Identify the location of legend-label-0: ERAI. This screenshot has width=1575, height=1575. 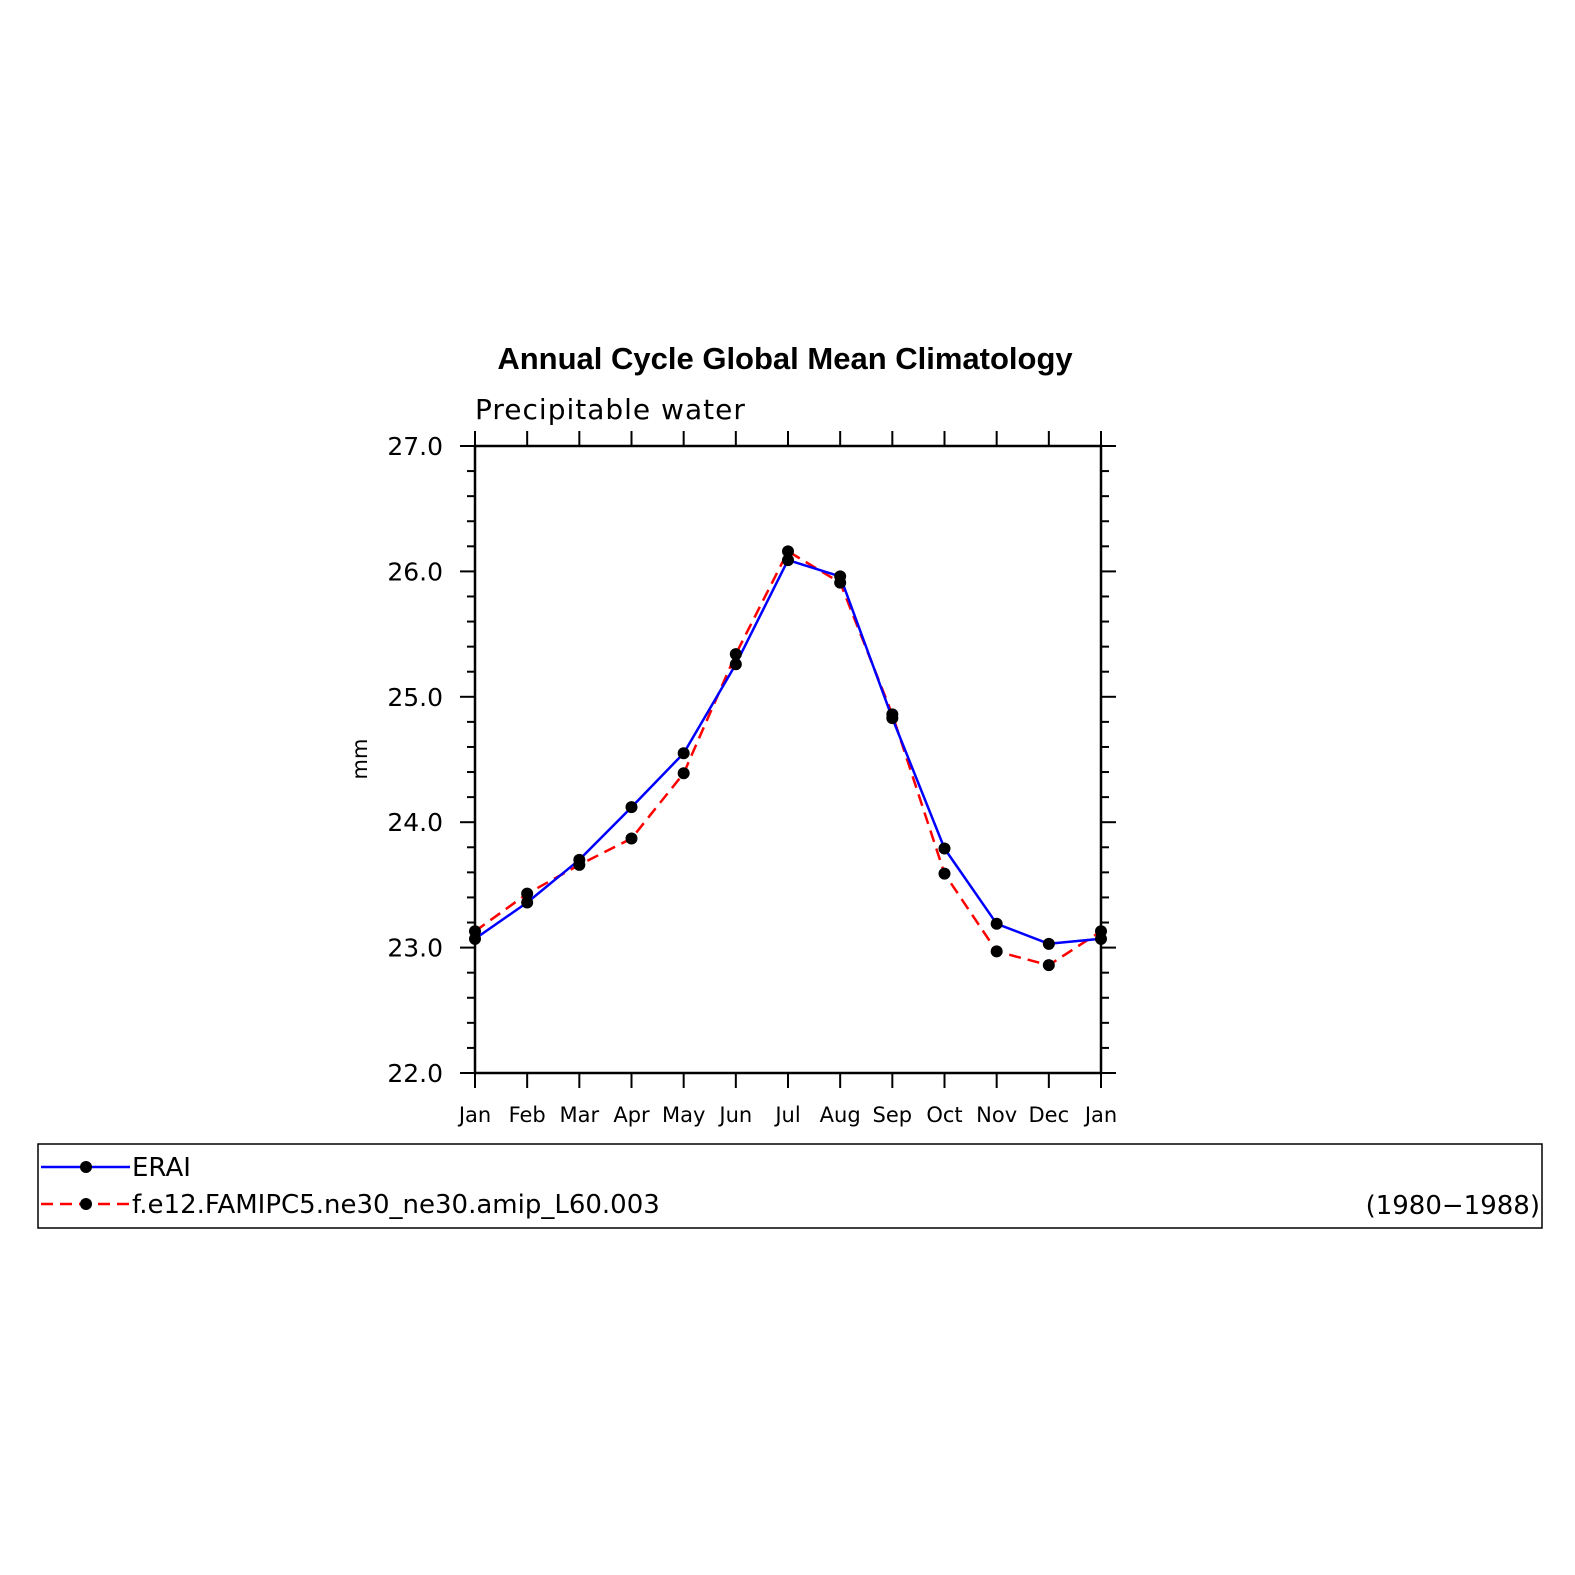
(161, 1168).